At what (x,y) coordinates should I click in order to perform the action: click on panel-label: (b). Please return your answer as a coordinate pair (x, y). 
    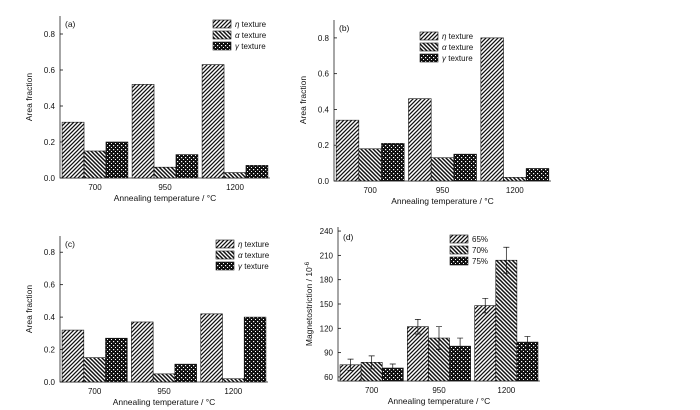
    Looking at the image, I should click on (344, 28).